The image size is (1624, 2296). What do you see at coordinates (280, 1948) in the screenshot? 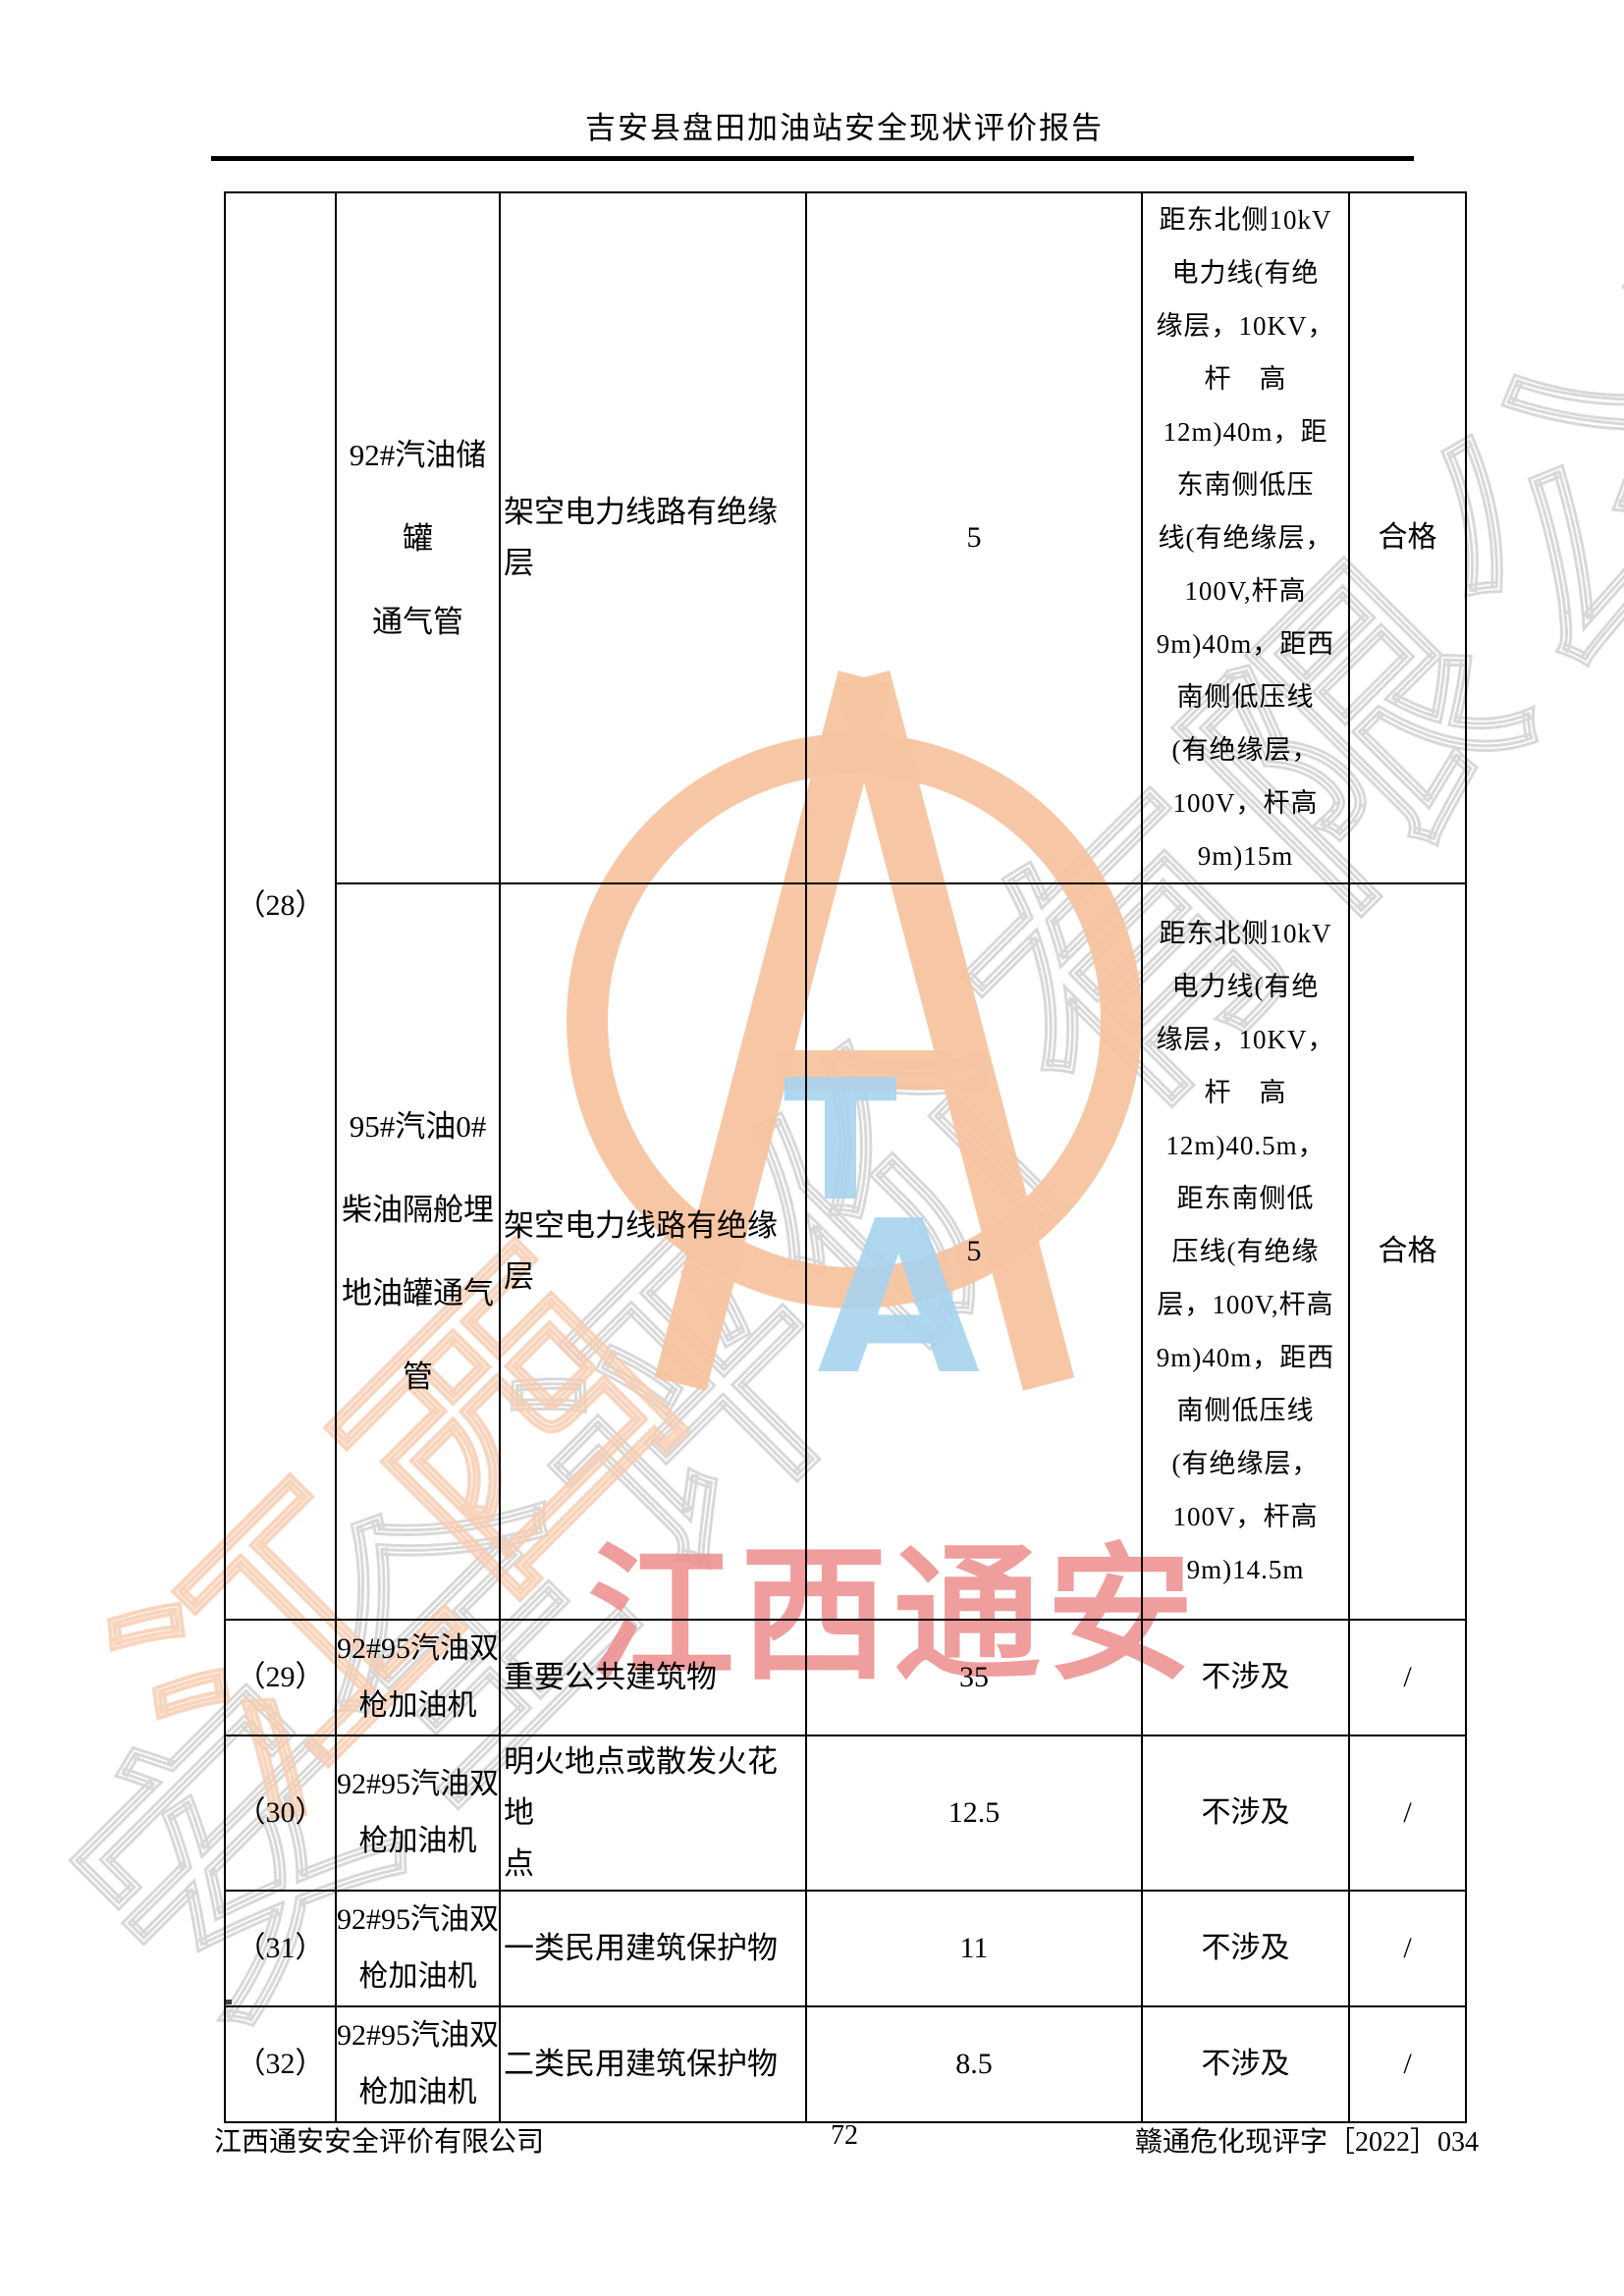
I see `cell-serial-31: （31）` at bounding box center [280, 1948].